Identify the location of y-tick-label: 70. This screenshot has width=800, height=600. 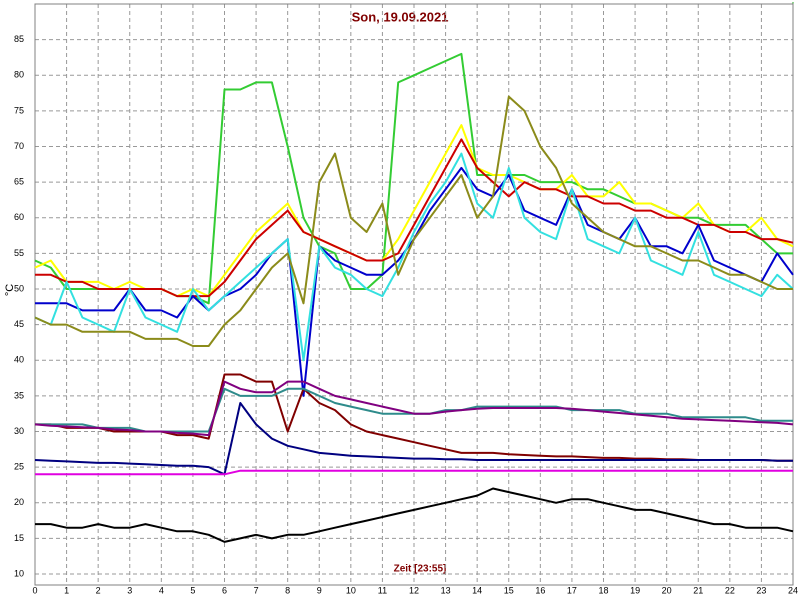
(19, 146).